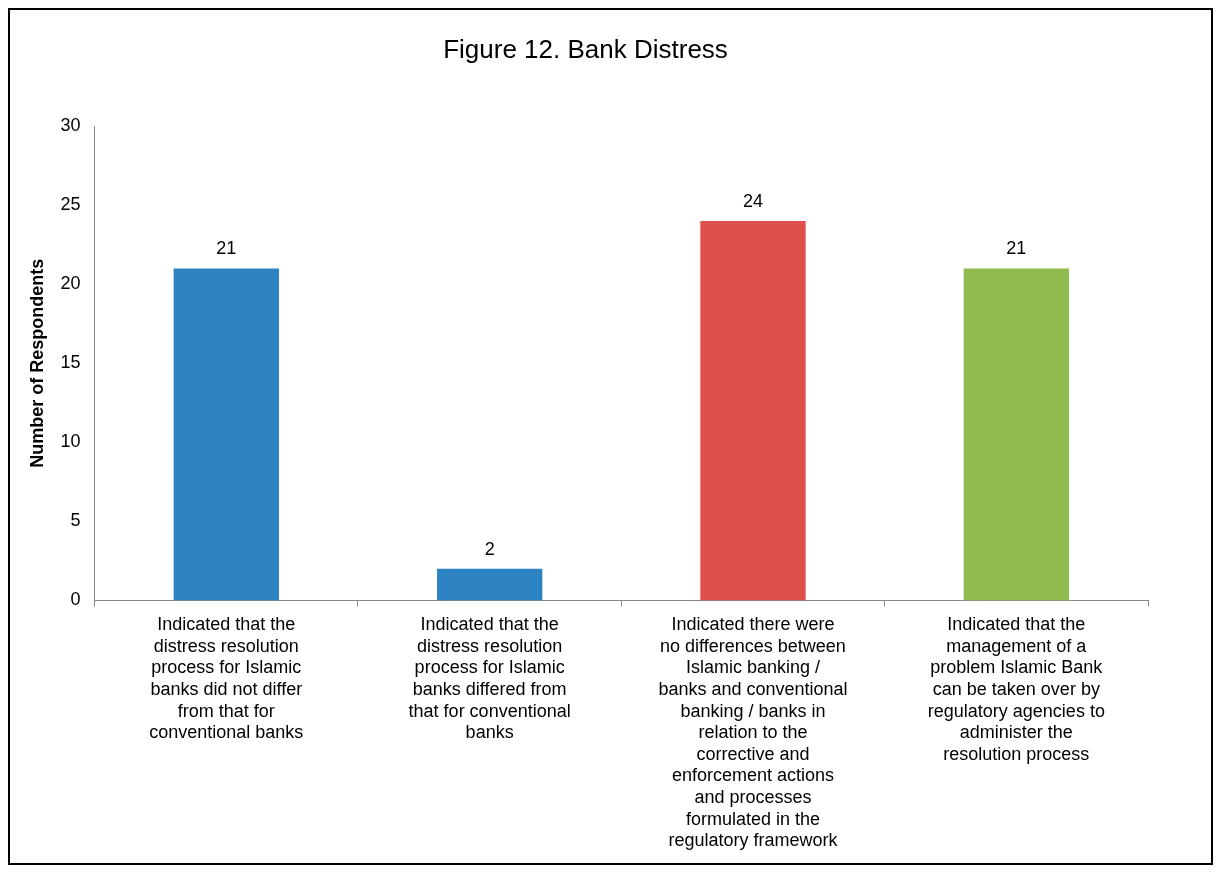 This screenshot has width=1225, height=877. Describe the element at coordinates (70, 204) in the screenshot. I see `y-tick-label: 25` at that location.